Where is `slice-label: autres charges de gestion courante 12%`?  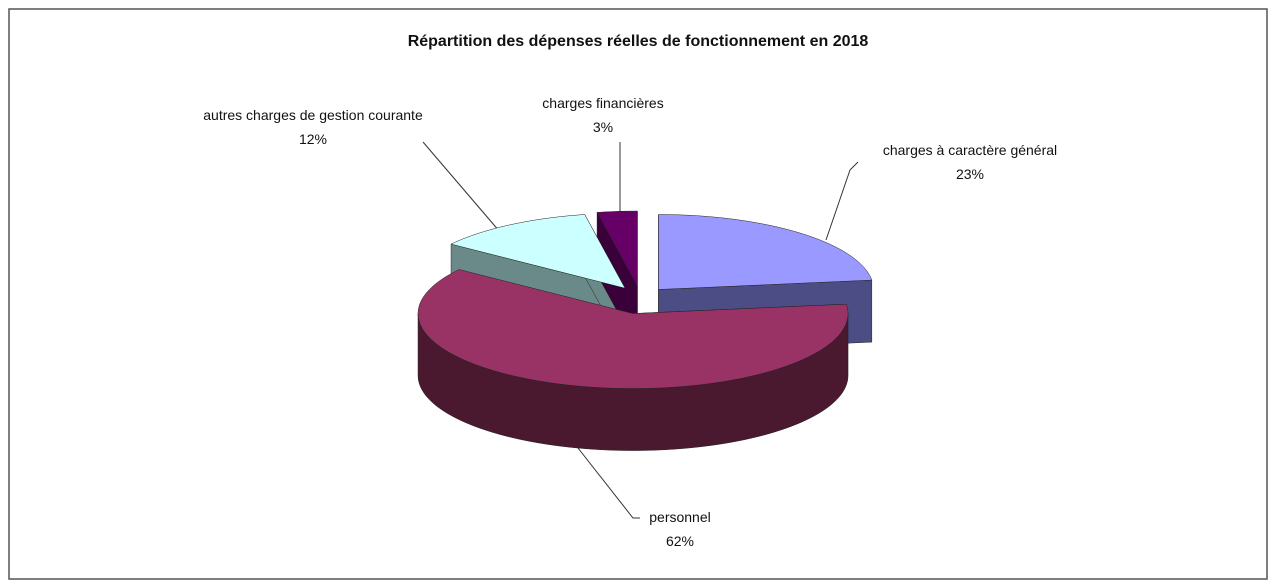 slice-label: autres charges de gestion courante 12% is located at coordinates (313, 127).